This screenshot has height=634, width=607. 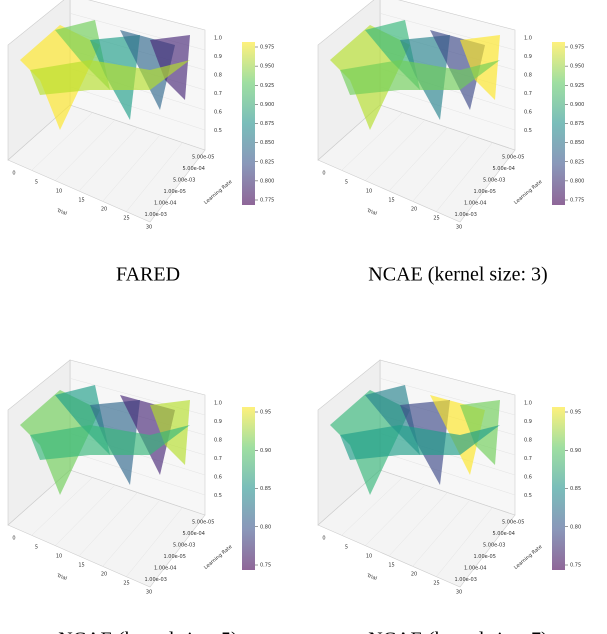 What do you see at coordinates (420, 77) in the screenshot?
I see `surface-patch` at bounding box center [420, 77].